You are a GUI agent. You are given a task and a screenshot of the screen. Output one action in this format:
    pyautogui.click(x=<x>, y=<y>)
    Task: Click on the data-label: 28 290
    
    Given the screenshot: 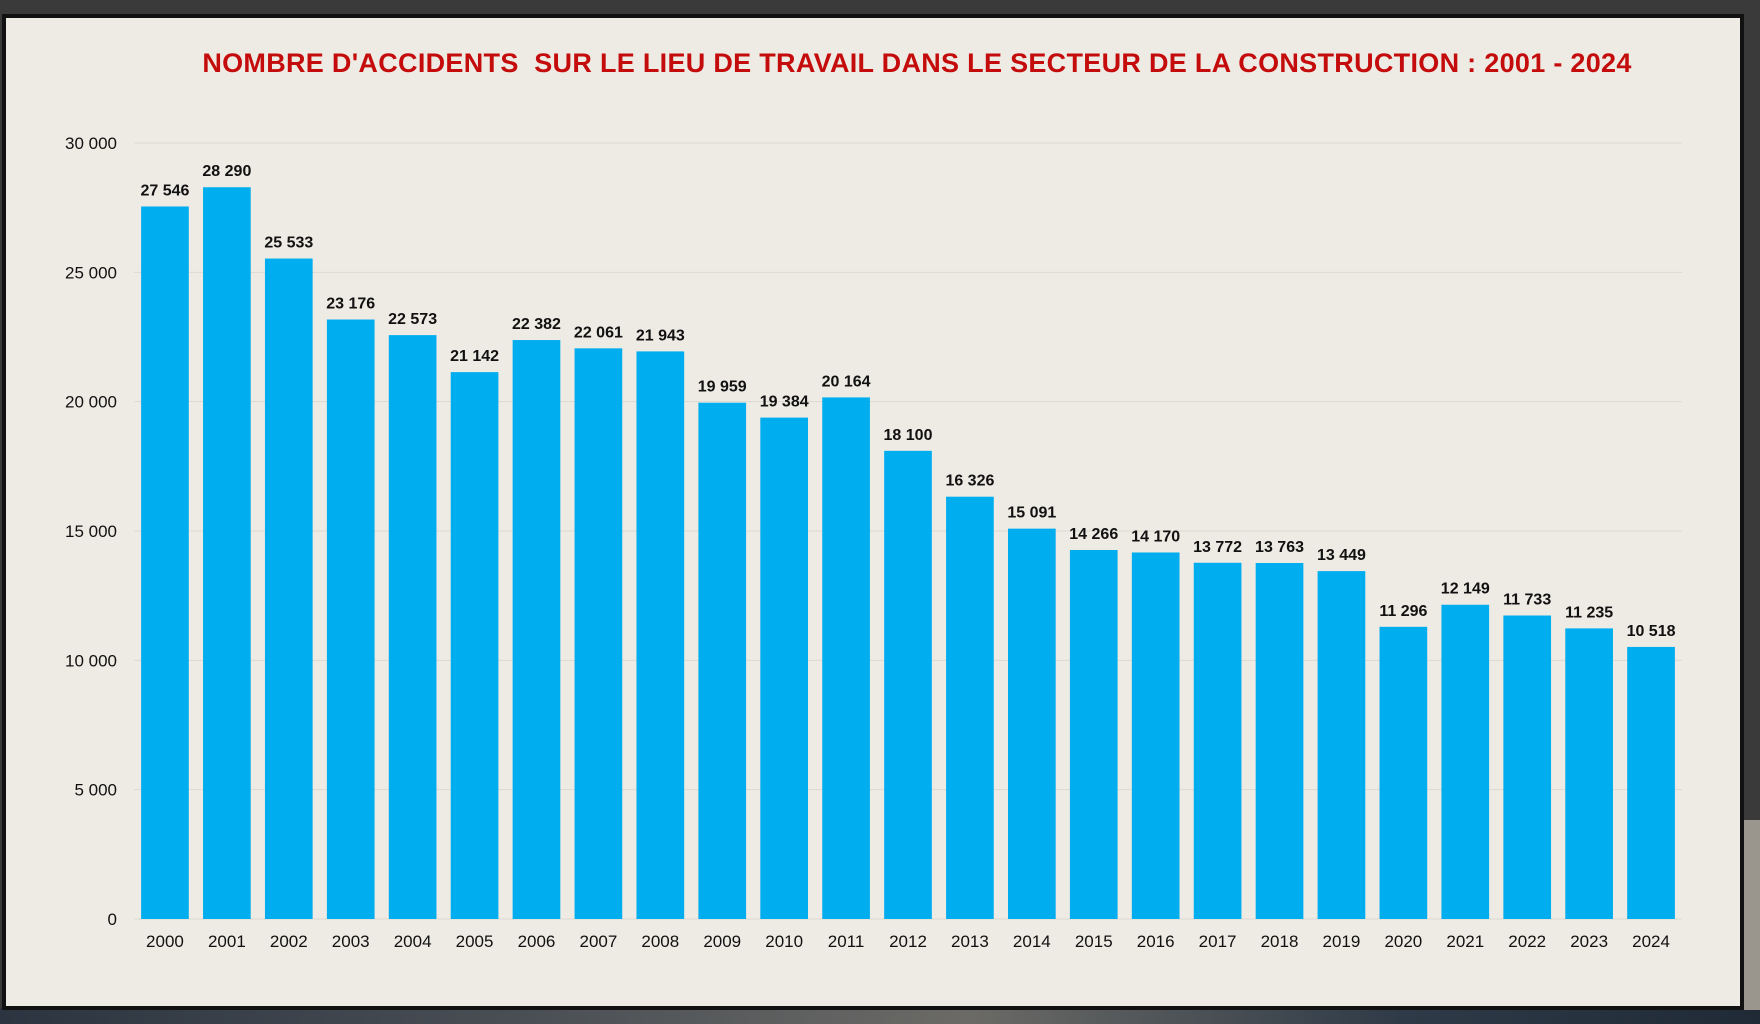 What is the action you would take?
    pyautogui.click(x=226, y=171)
    